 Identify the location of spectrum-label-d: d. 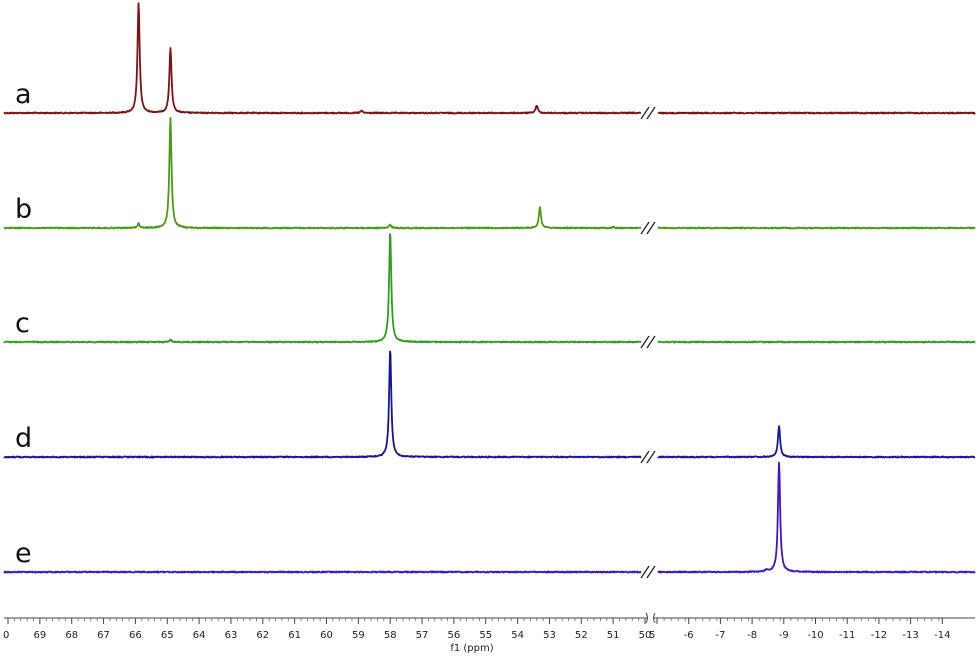
(23, 438).